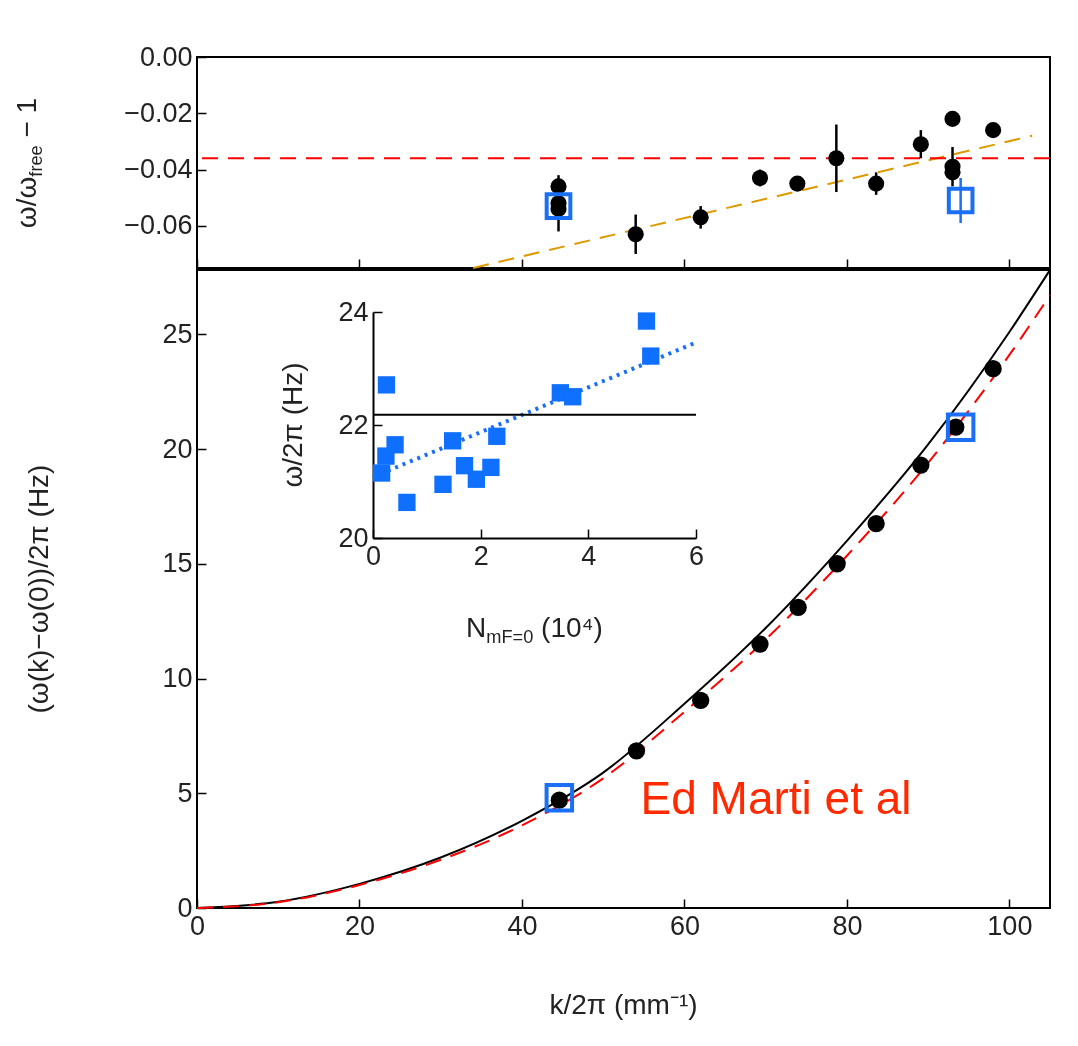 Image resolution: width=1078 pixels, height=1046 pixels. Describe the element at coordinates (166, 56) in the screenshot. I see `y-tick-label: 0.00` at that location.